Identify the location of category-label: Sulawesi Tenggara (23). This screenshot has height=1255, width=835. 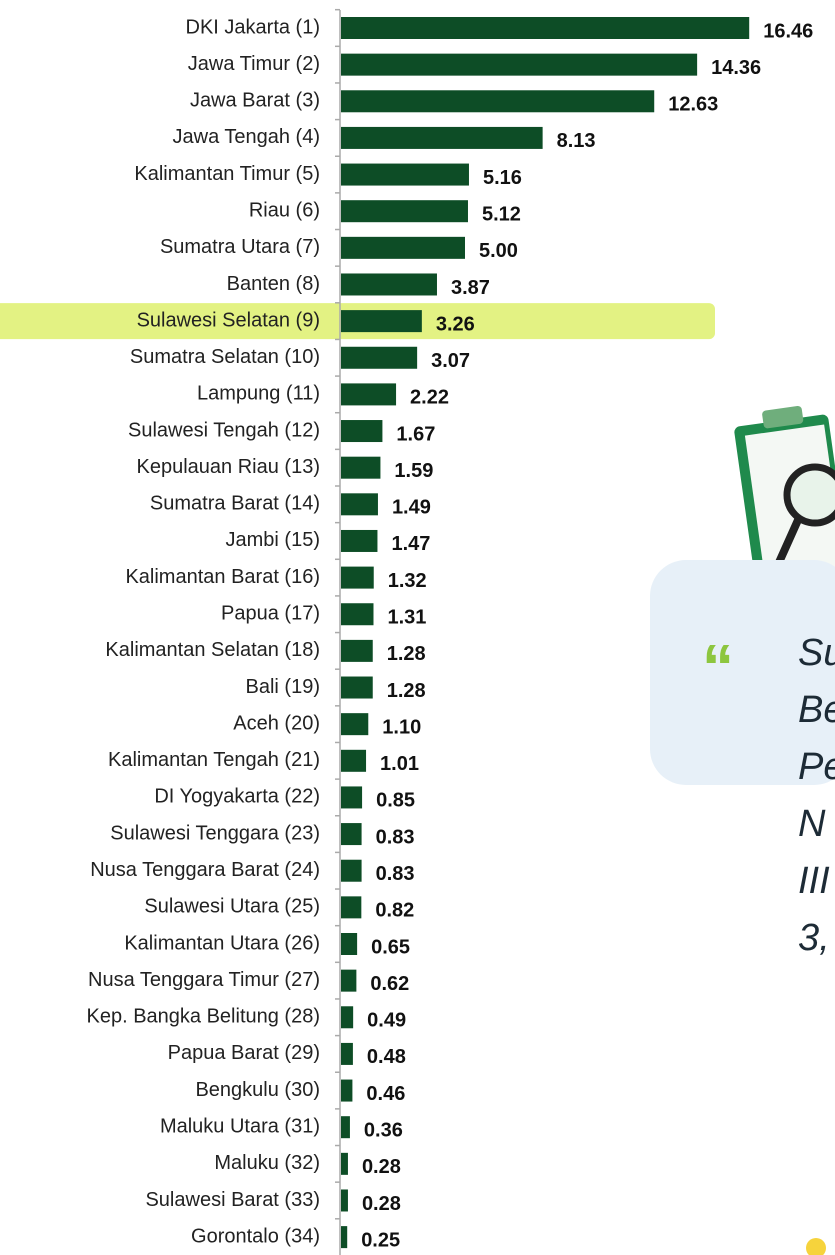
(215, 833).